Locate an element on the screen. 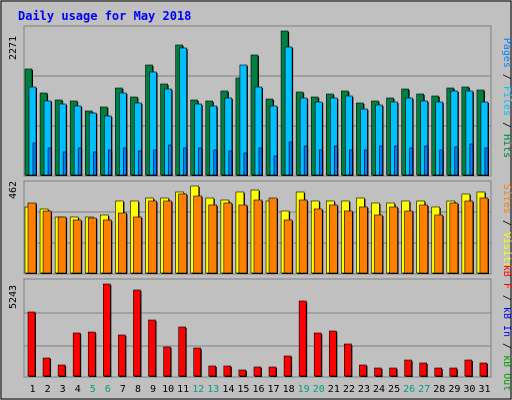 This screenshot has height=400, width=512. day-label-13: 13 is located at coordinates (213, 389).